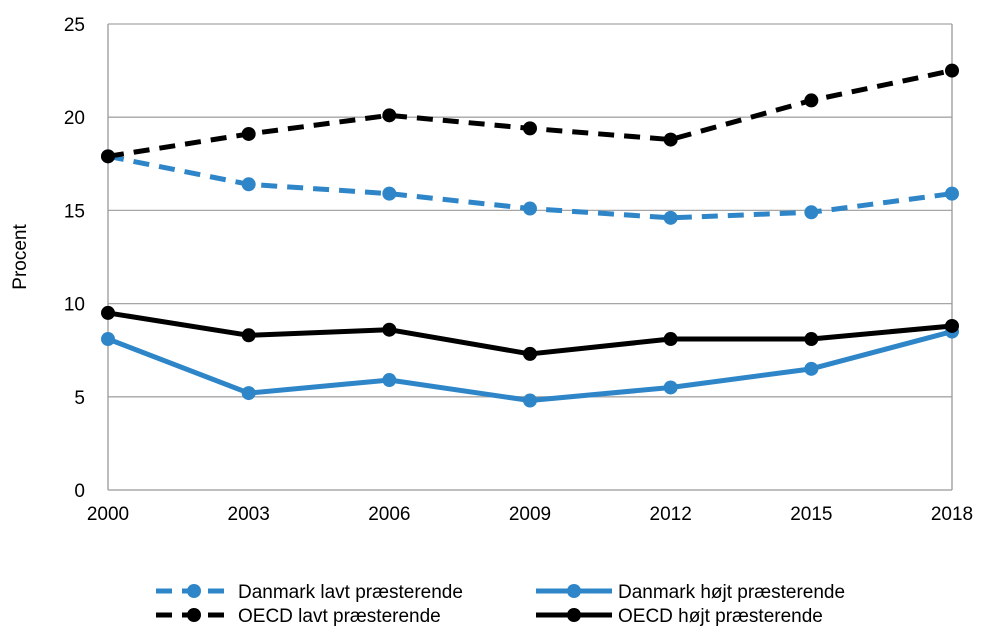 Image resolution: width=990 pixels, height=631 pixels. I want to click on x-tick-label: 2000, so click(108, 514).